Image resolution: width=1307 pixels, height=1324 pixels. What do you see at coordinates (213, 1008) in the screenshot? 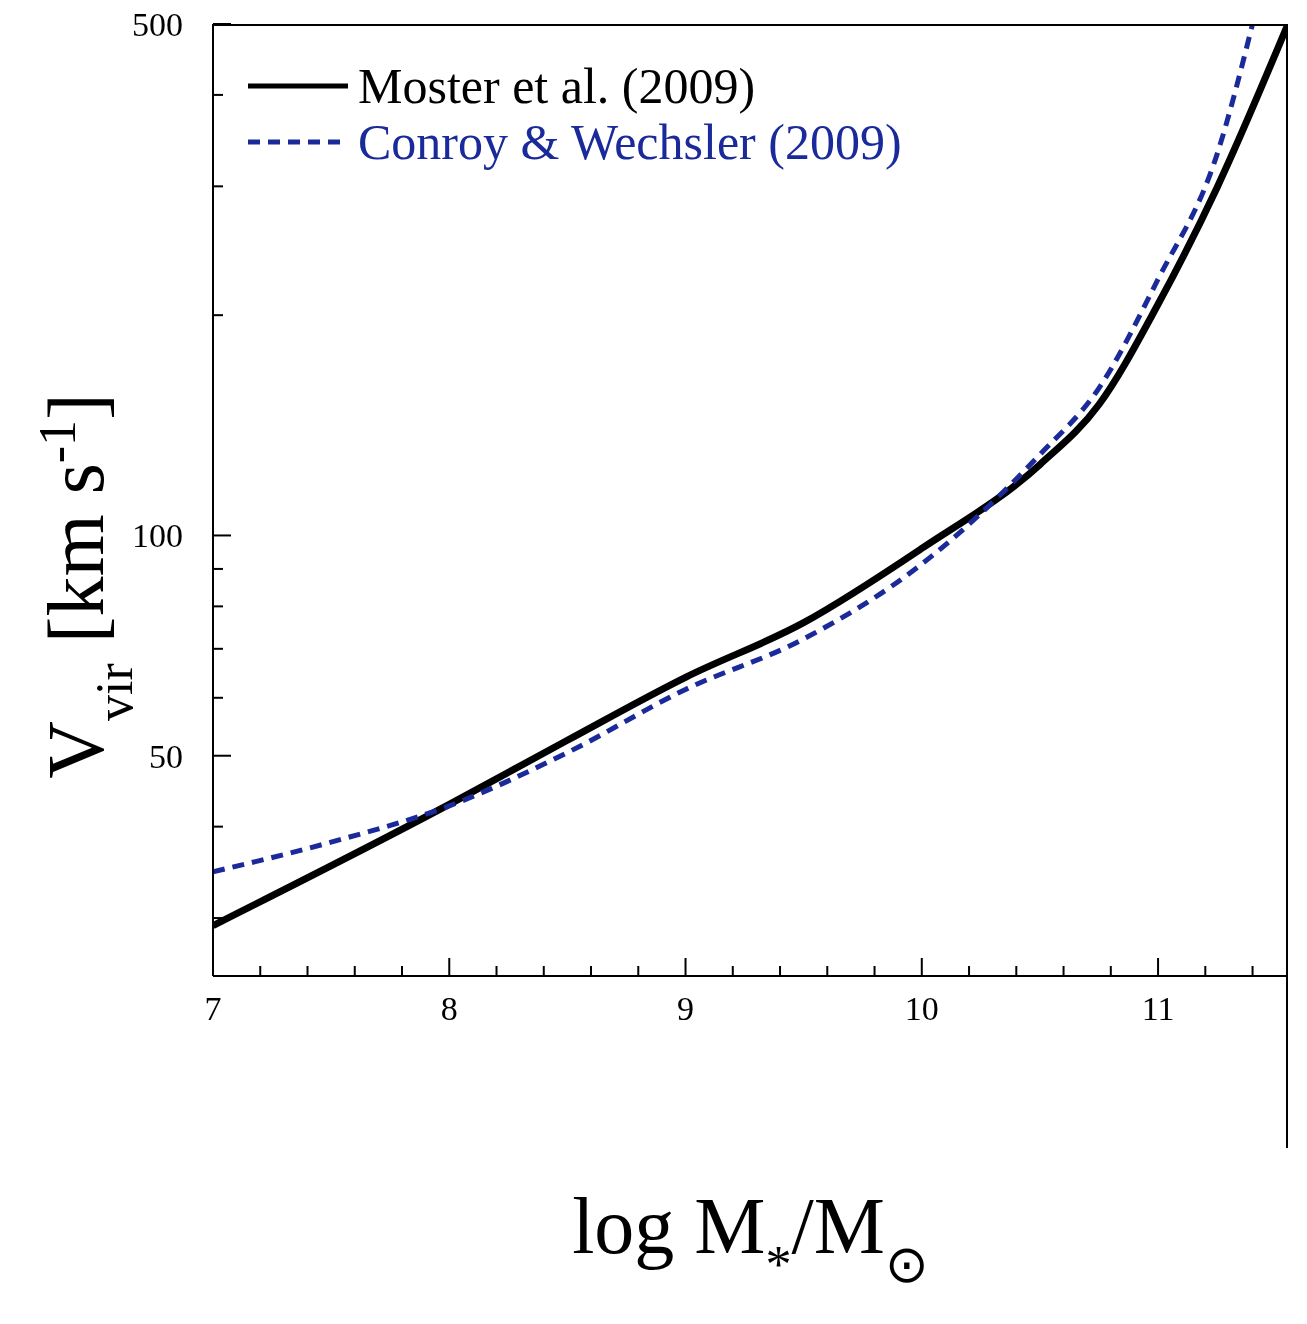
I see `x-tick-label: 7` at bounding box center [213, 1008].